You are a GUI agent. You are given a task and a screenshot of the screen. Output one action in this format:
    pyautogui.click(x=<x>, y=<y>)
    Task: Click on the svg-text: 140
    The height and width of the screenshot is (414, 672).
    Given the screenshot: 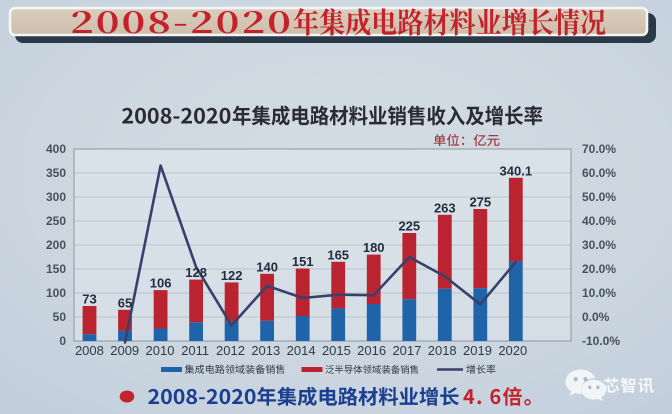 What is the action you would take?
    pyautogui.click(x=267, y=266)
    